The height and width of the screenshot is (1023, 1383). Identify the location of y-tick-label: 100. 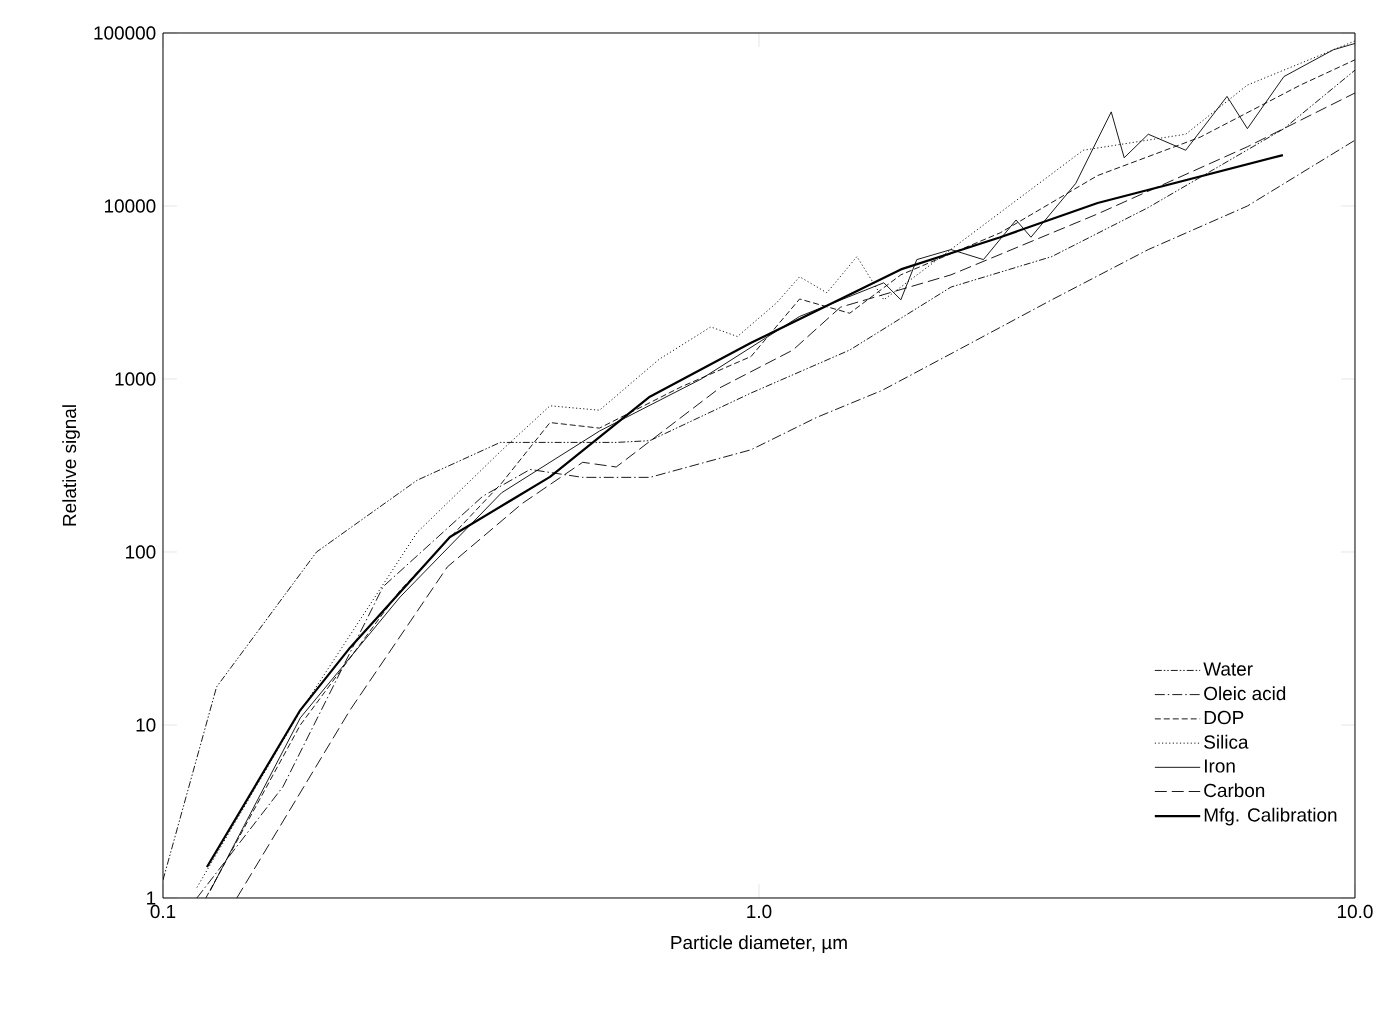
(141, 552).